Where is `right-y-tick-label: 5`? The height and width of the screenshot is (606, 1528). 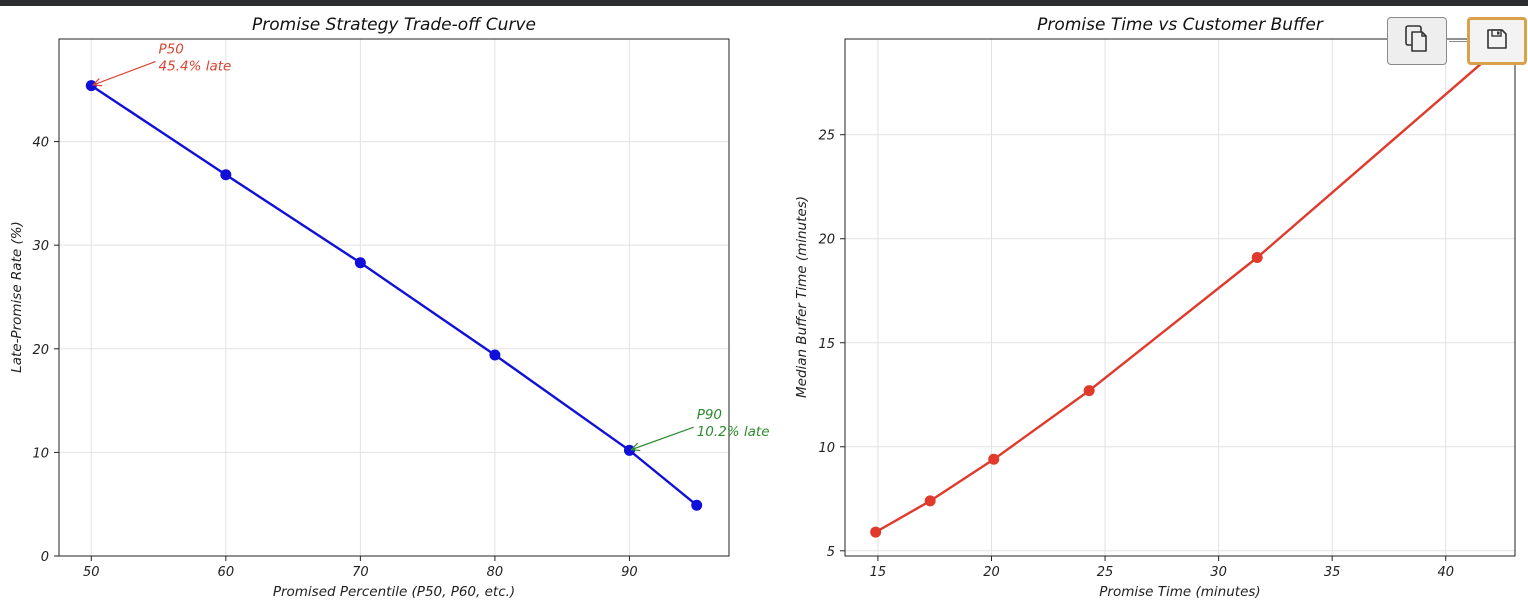
right-y-tick-label: 5 is located at coordinates (831, 552).